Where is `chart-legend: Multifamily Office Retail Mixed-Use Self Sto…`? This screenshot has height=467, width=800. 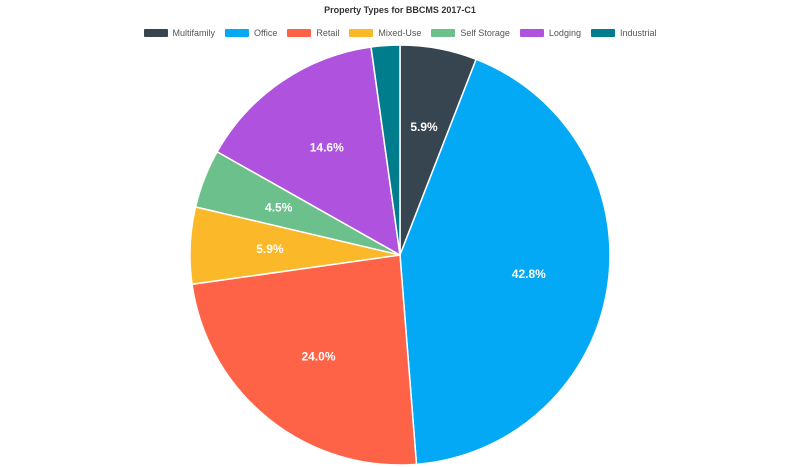 chart-legend: Multifamily Office Retail Mixed-Use Self Sto… is located at coordinates (400, 33).